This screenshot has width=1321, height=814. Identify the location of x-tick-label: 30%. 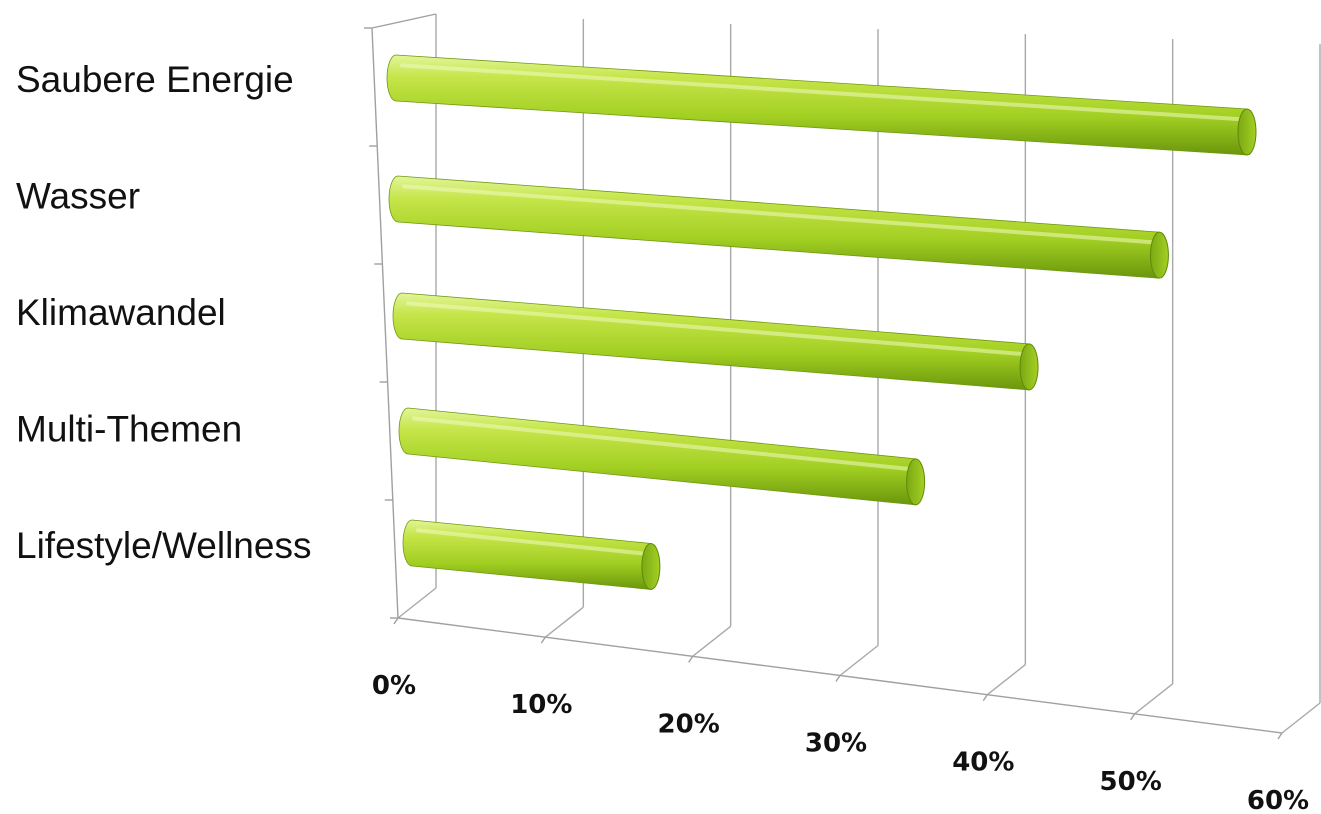
(836, 744).